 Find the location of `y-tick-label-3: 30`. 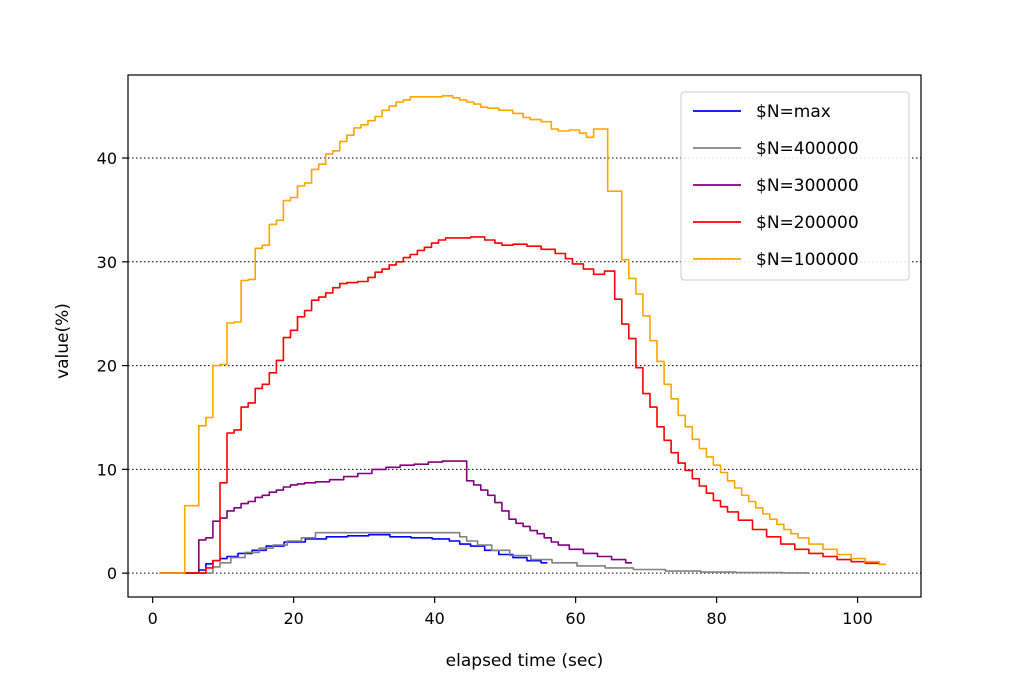

y-tick-label-3: 30 is located at coordinates (107, 262).